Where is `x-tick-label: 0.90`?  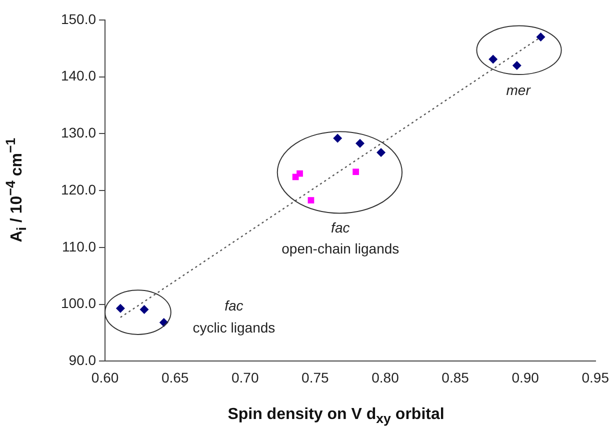
x-tick-label: 0.90 is located at coordinates (526, 377).